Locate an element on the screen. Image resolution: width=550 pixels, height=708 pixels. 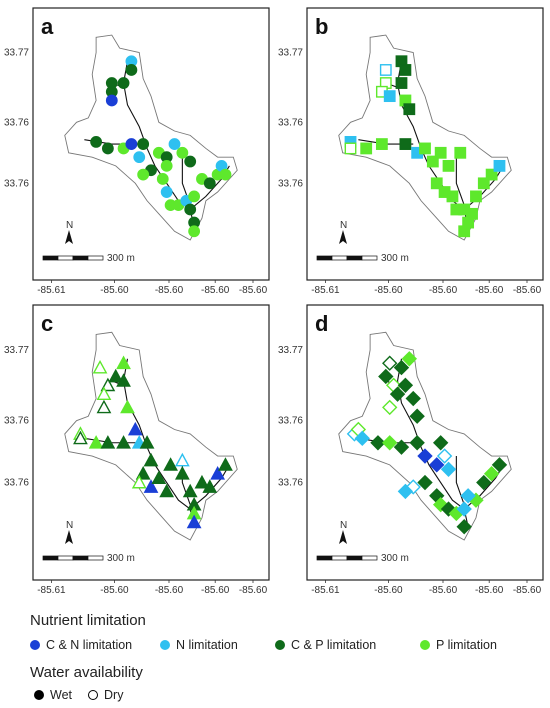
wet-dot-icon is located at coordinates (39, 695).